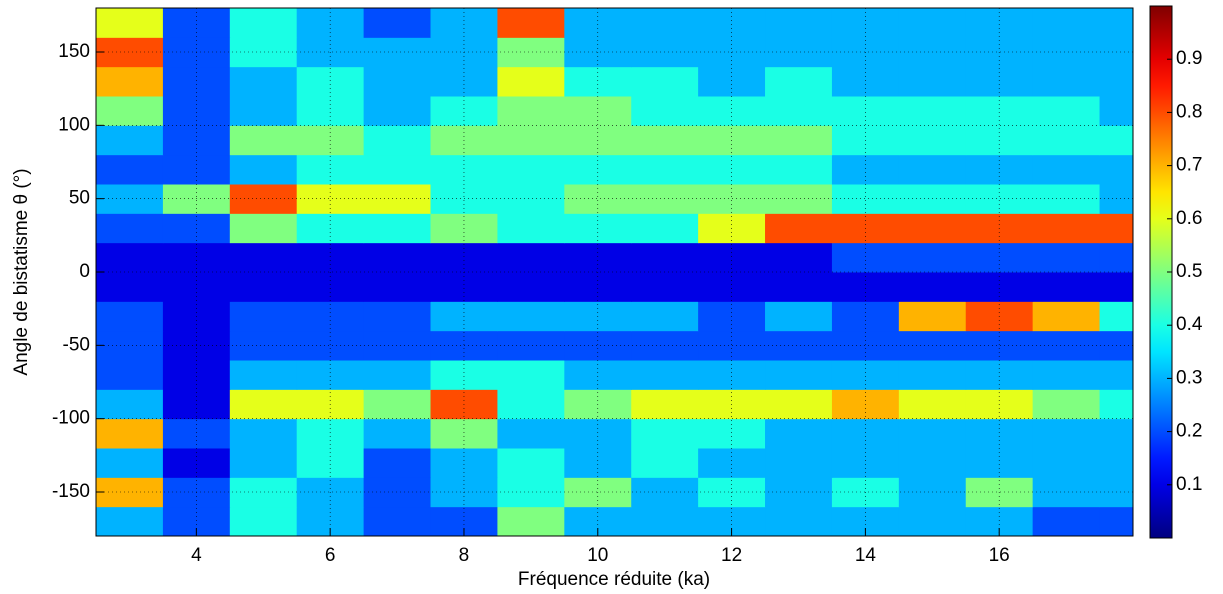 The image size is (1223, 594). What do you see at coordinates (614, 579) in the screenshot?
I see `x-axis-label: Fréquence réduite (ka)` at bounding box center [614, 579].